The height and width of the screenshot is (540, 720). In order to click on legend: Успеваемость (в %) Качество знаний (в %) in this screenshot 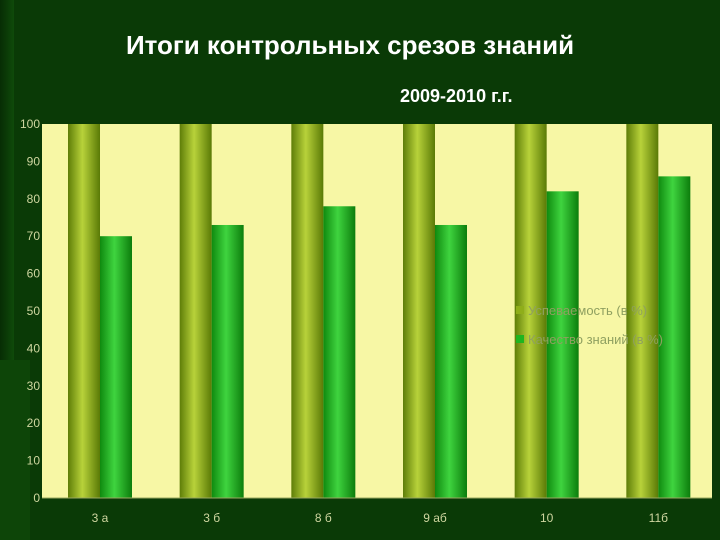, I will do `click(589, 325)`.